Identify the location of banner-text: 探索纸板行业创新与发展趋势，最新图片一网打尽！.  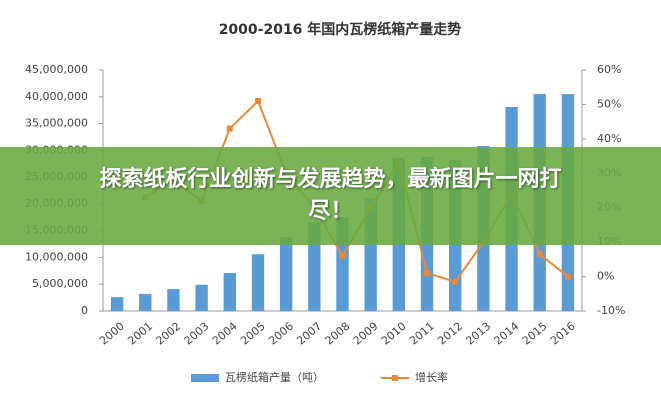
(330, 195).